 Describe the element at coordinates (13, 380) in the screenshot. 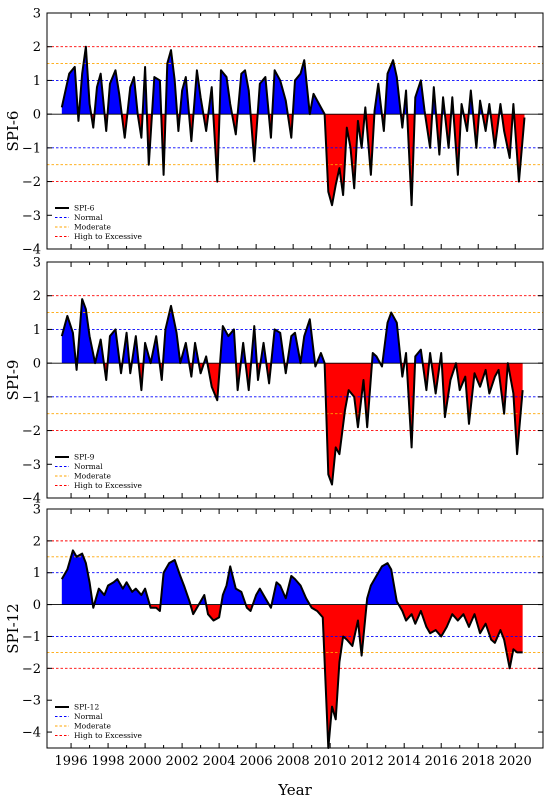

I see `y-axis-label: SPI-9` at that location.